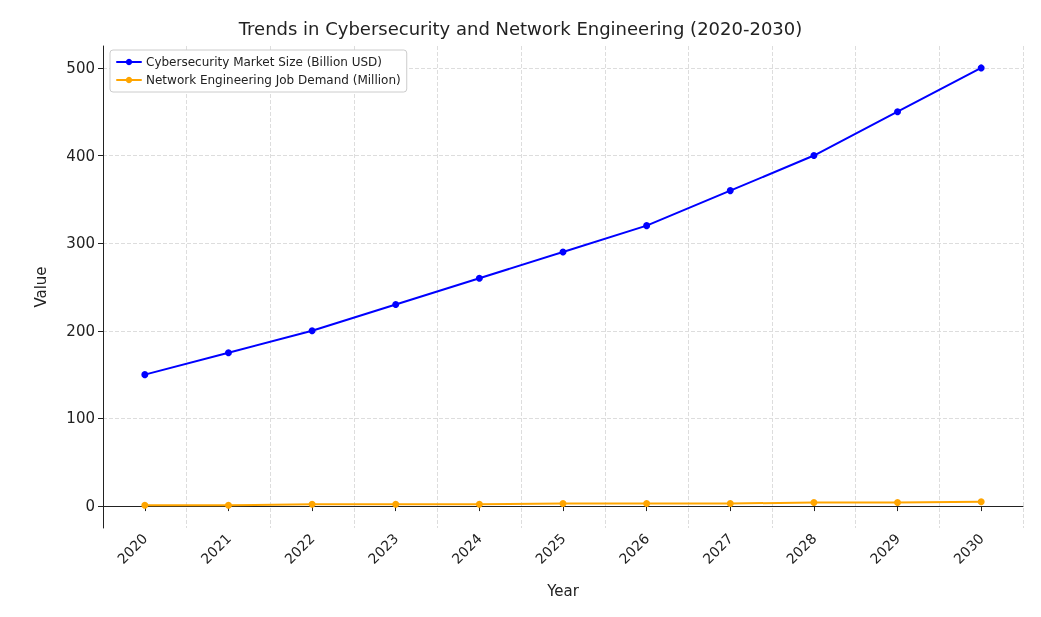  I want to click on y-tick-label: 0, so click(90, 506).